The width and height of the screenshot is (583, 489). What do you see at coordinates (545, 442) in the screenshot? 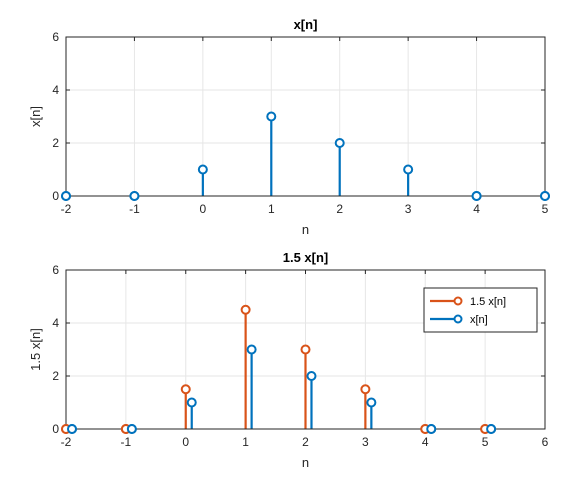
I see `x-tick-label: 6` at bounding box center [545, 442].